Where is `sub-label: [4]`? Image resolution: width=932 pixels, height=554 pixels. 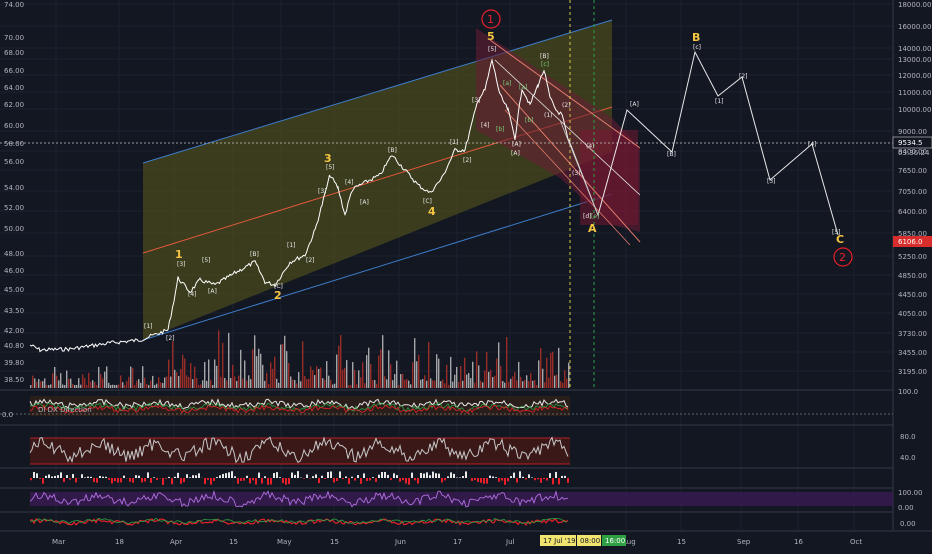
sub-label: [4] is located at coordinates (192, 294).